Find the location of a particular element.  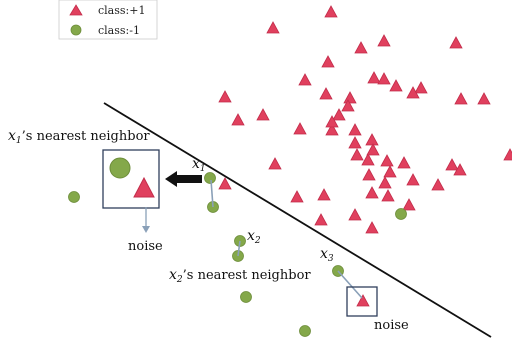

x2-connector is located at coordinates (239, 248).